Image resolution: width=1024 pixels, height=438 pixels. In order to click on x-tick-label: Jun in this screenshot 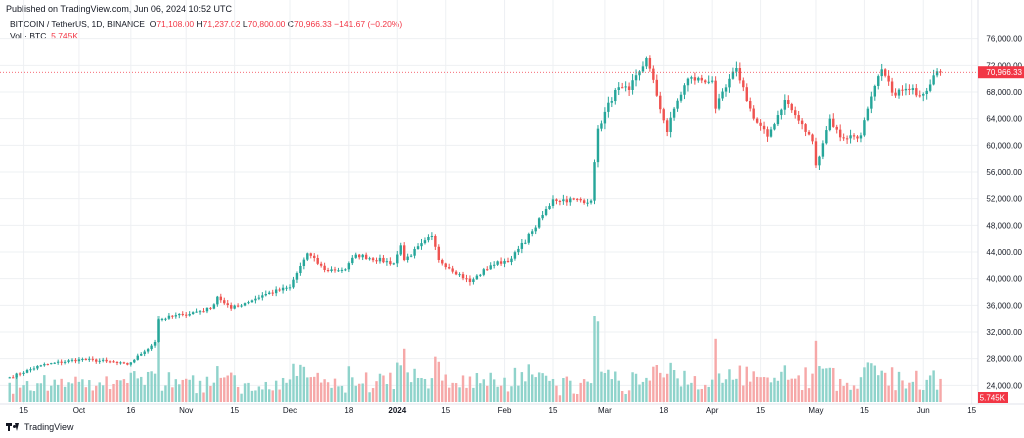, I will do `click(923, 410)`.